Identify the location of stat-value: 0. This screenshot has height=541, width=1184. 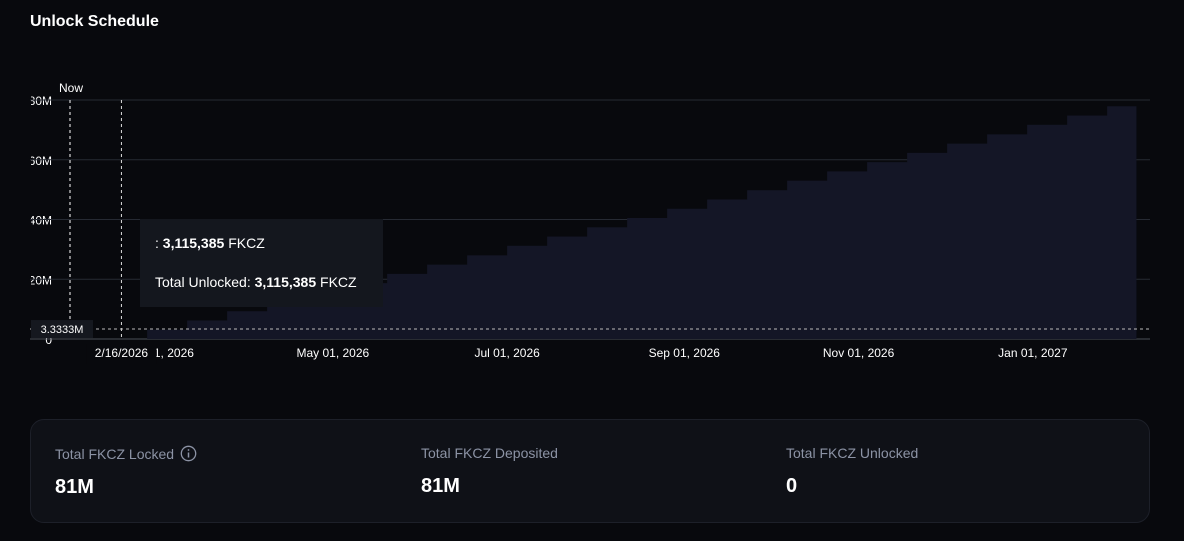
(792, 486).